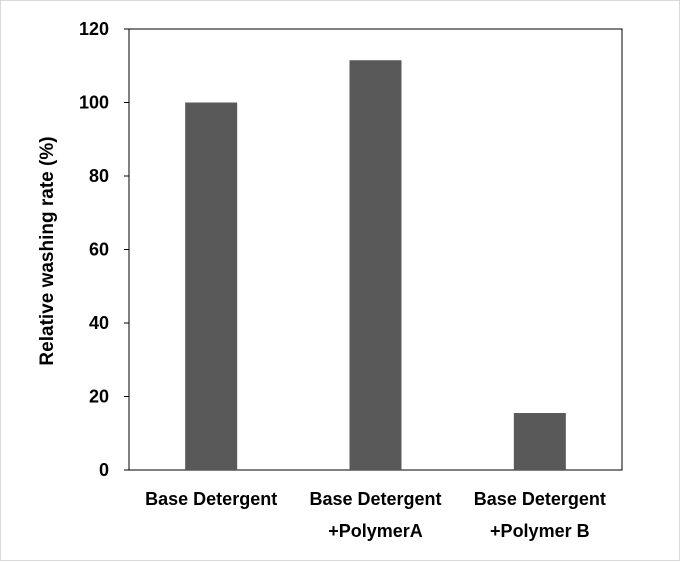 The height and width of the screenshot is (562, 680). I want to click on y-axis-label: Relative washing rate (%), so click(47, 250).